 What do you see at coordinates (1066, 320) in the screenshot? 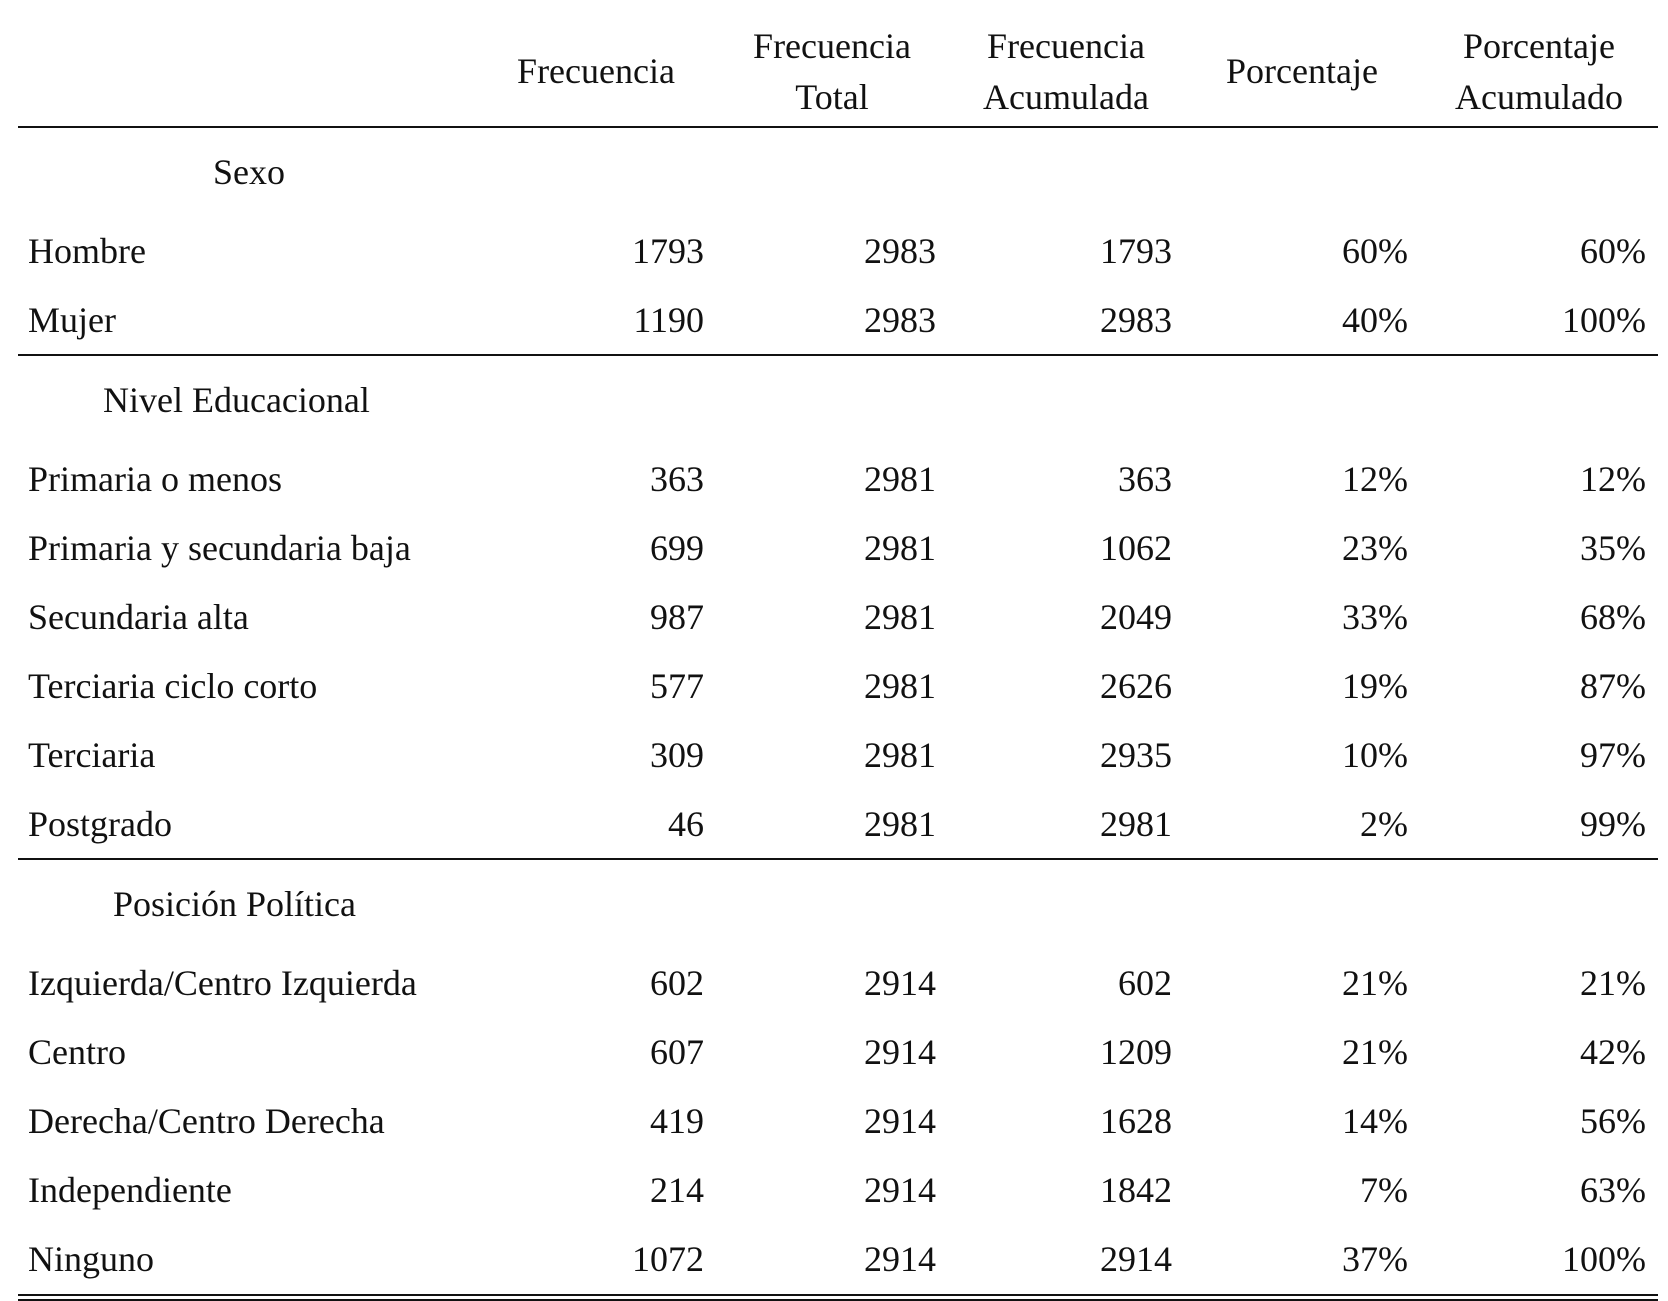
I see `cell-frecuencia-acumulada: 2983` at bounding box center [1066, 320].